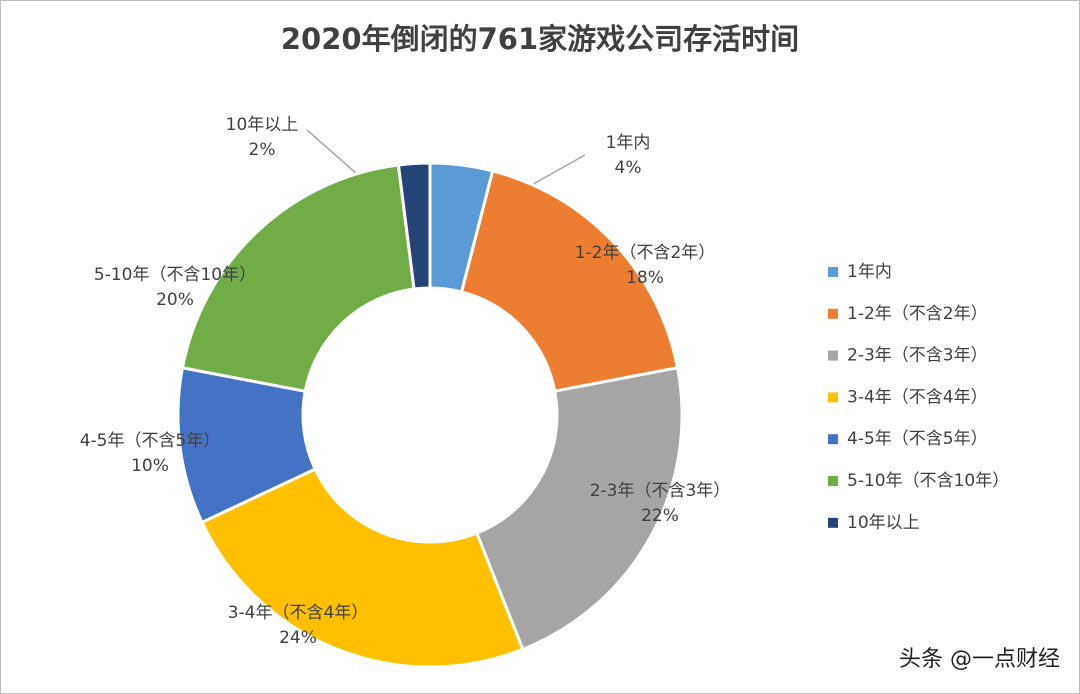 This screenshot has height=694, width=1080. What do you see at coordinates (262, 150) in the screenshot?
I see `slice-value-label: 2%` at bounding box center [262, 150].